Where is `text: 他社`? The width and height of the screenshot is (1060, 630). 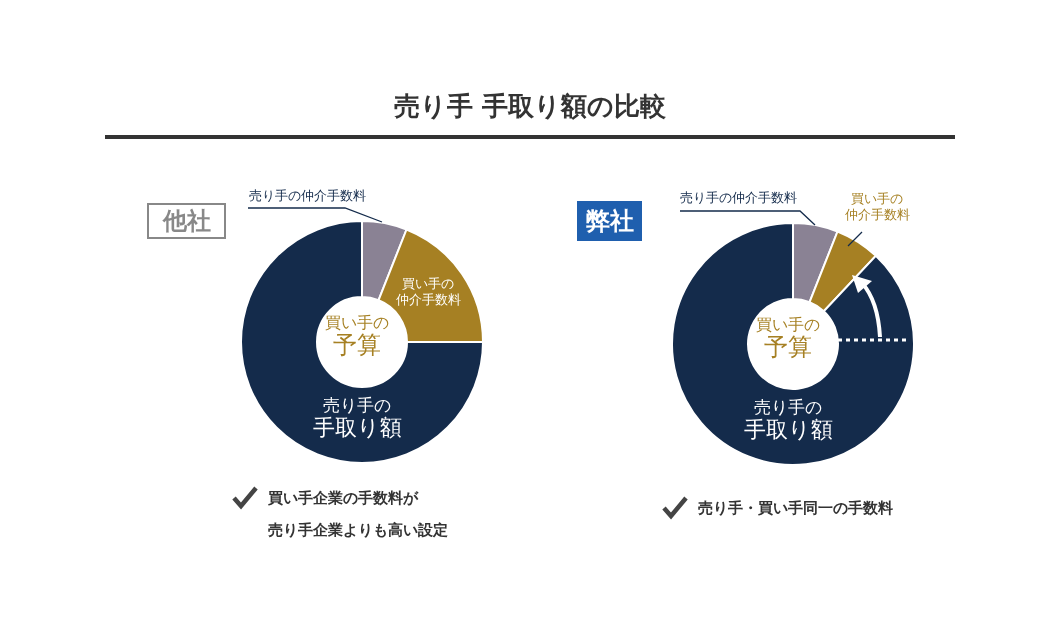 text: 他社 is located at coordinates (186, 221).